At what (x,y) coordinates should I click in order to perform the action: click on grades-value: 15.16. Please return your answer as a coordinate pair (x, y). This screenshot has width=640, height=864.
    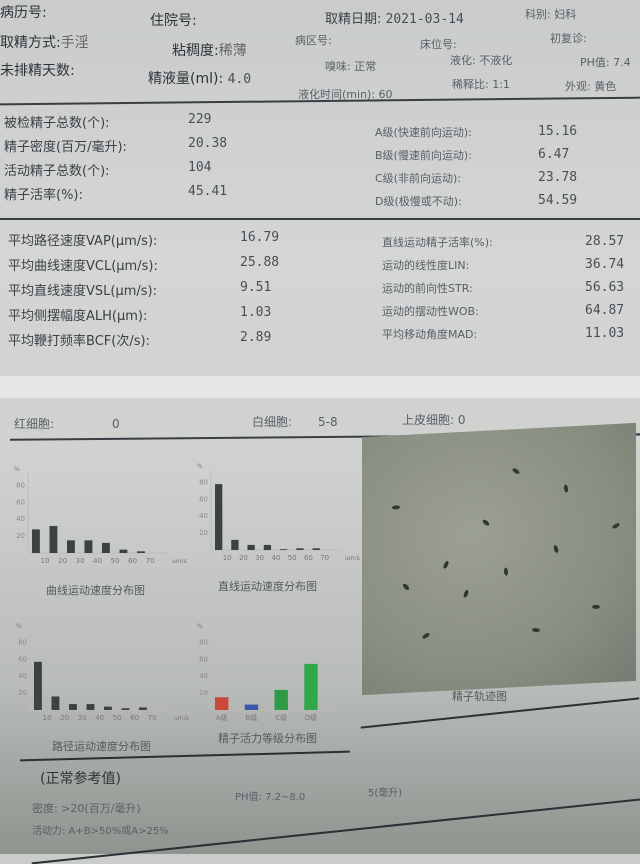
    Looking at the image, I should click on (558, 131).